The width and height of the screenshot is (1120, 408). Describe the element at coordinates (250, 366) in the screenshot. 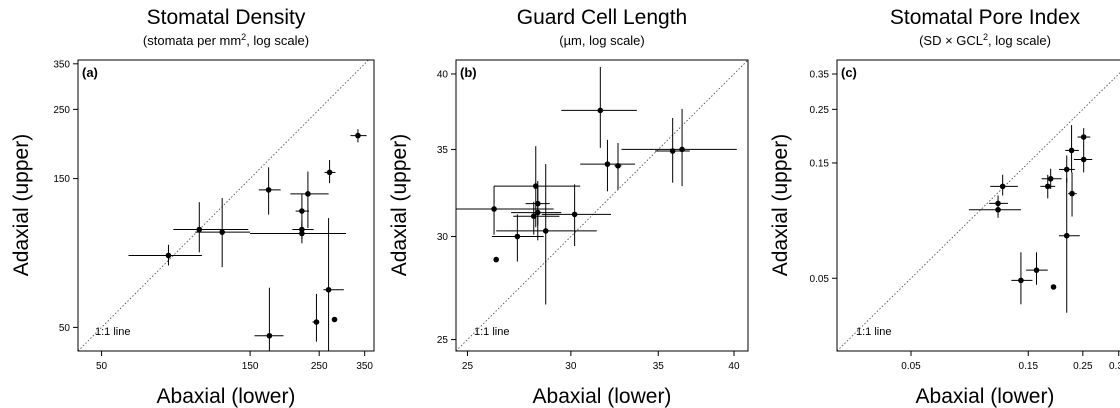

I see `x-tick-label: 150` at that location.